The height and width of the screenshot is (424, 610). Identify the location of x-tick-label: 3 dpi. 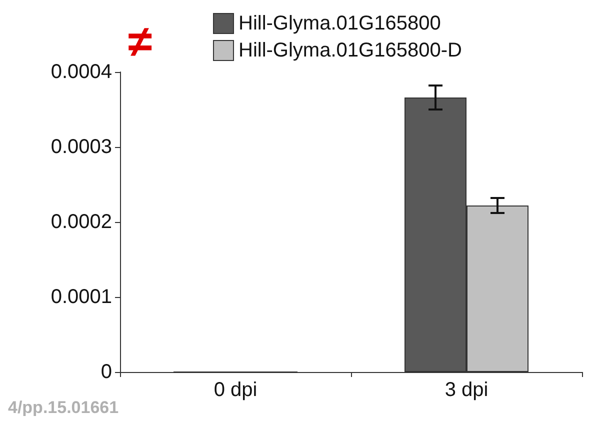
(466, 390).